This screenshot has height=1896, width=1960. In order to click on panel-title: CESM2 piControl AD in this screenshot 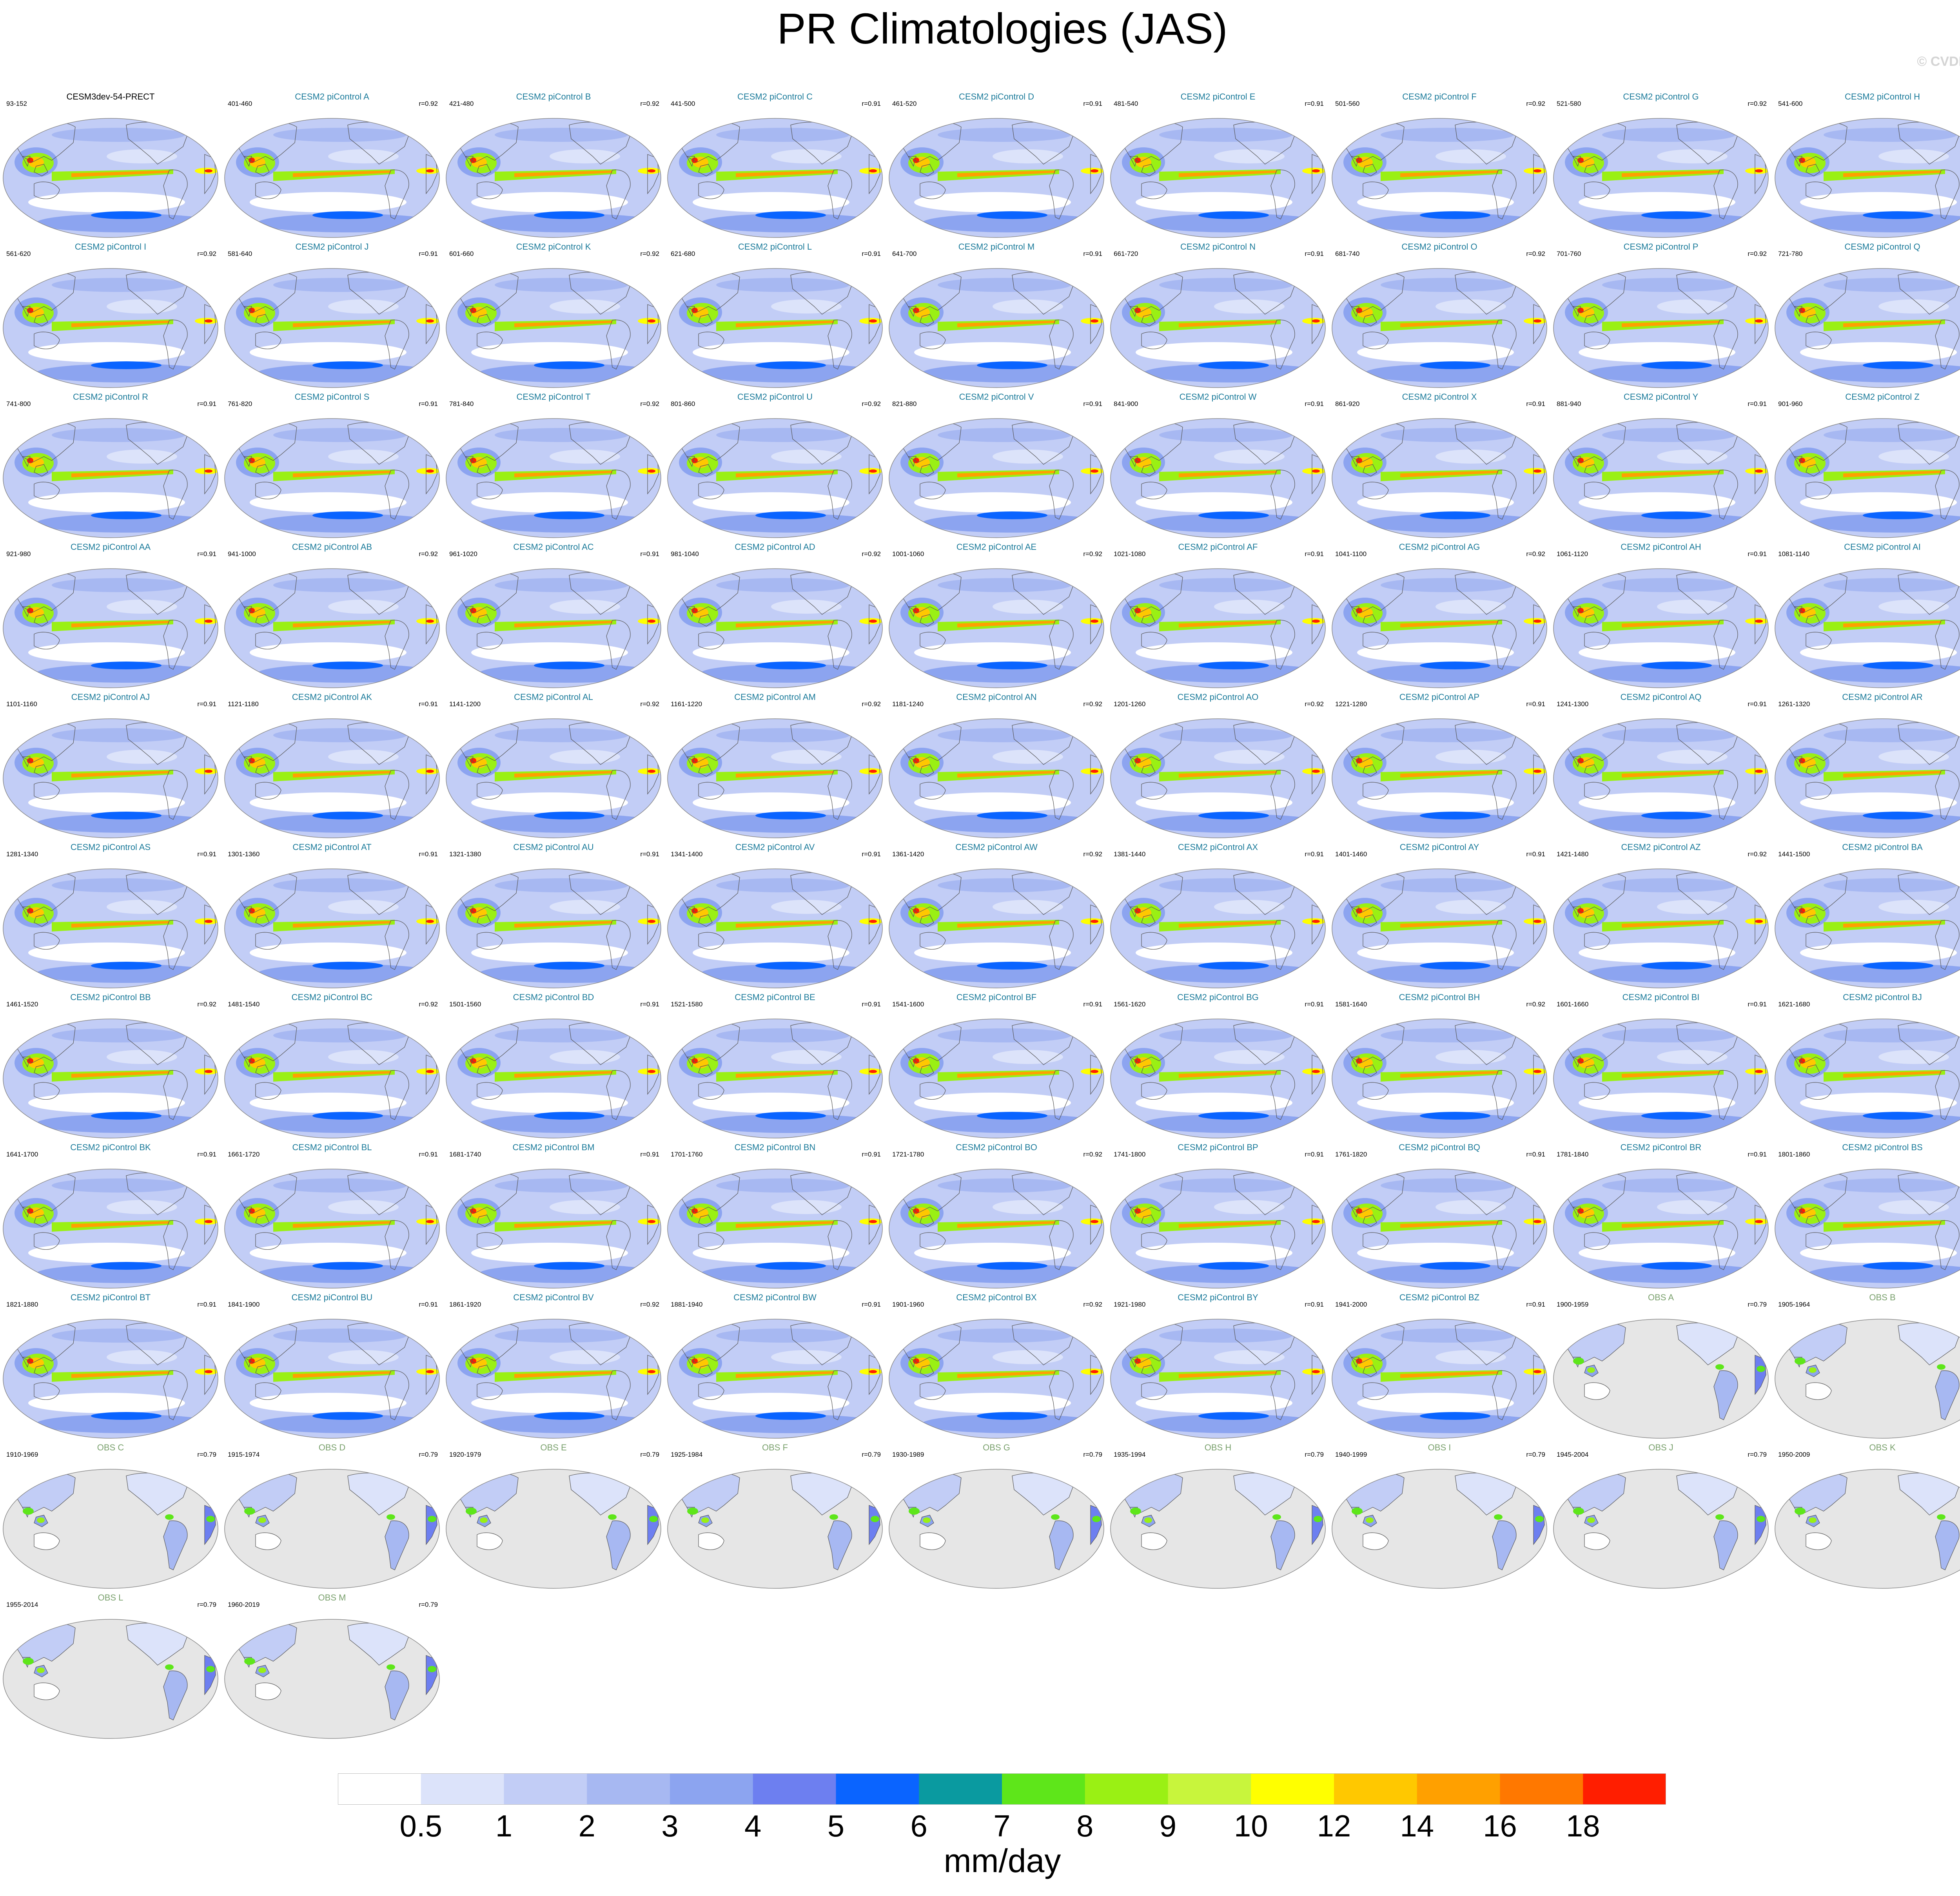, I will do `click(775, 547)`.